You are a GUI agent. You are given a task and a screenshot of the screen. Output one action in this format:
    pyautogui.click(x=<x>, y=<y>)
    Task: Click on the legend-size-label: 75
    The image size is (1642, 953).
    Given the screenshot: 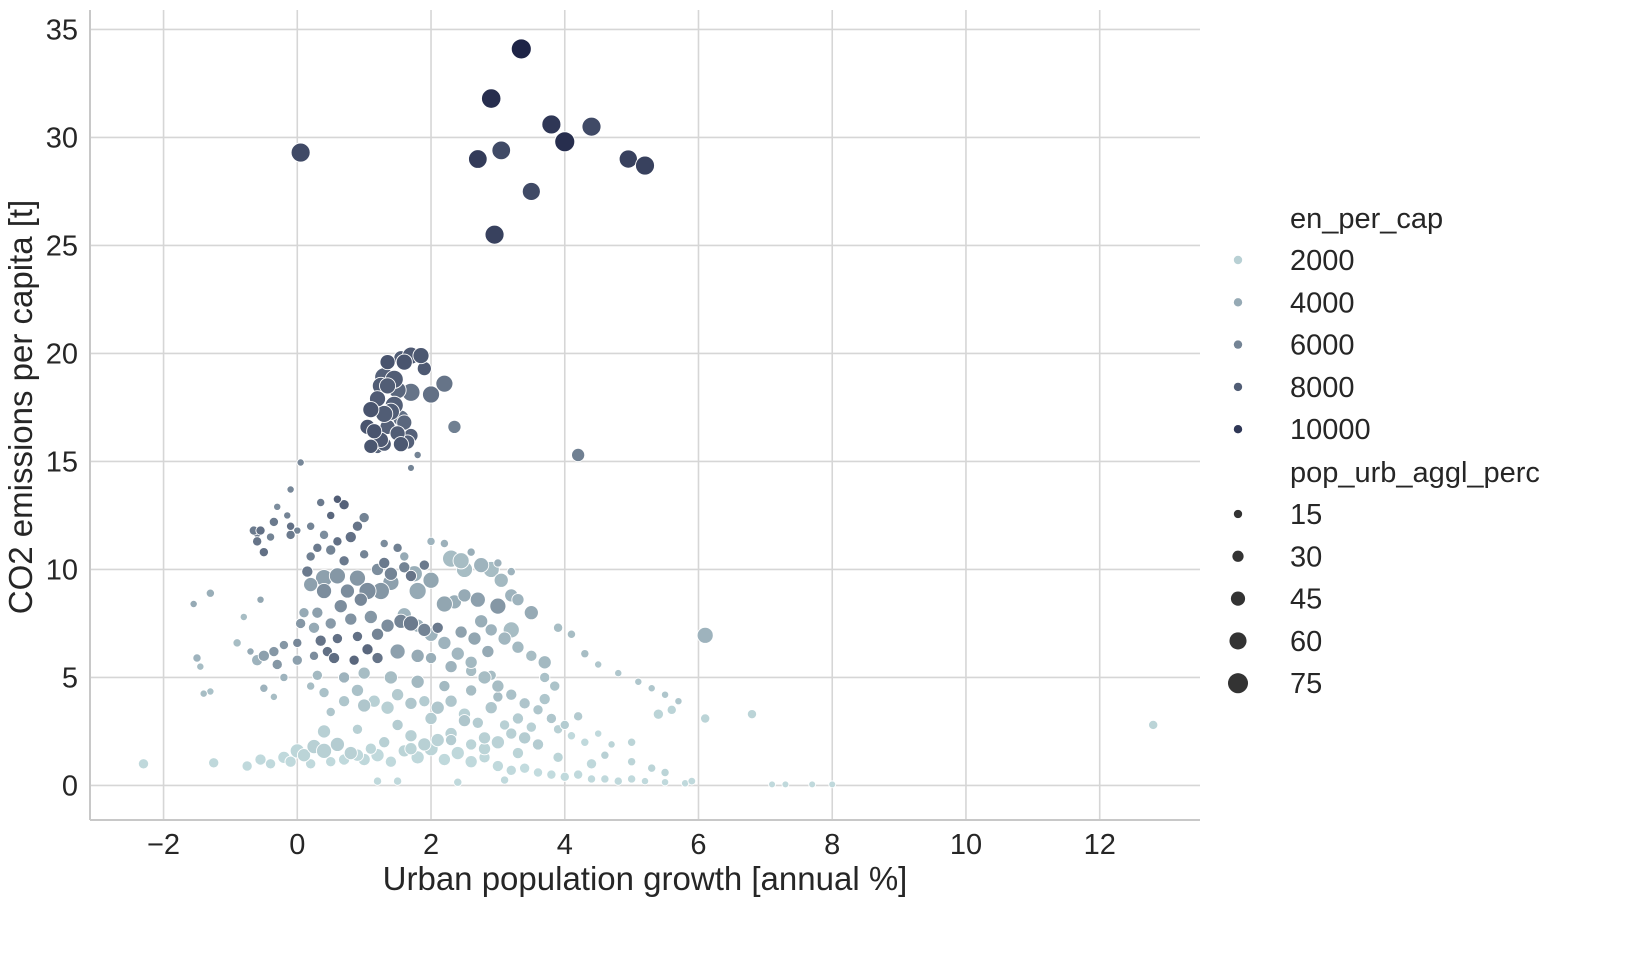 What is the action you would take?
    pyautogui.click(x=1306, y=684)
    